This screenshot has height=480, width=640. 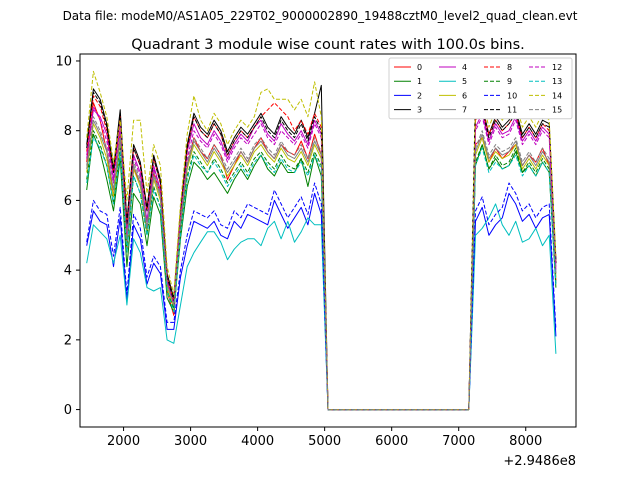 What do you see at coordinates (68, 340) in the screenshot?
I see `y-tick-label: 2` at bounding box center [68, 340].